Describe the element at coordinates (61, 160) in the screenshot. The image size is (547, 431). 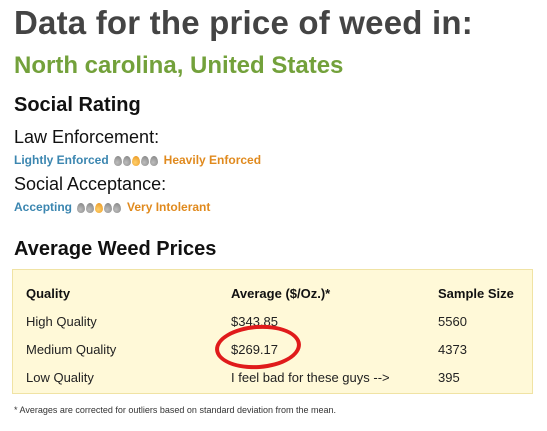
I see `law-low-label: Lightly Enforced` at that location.